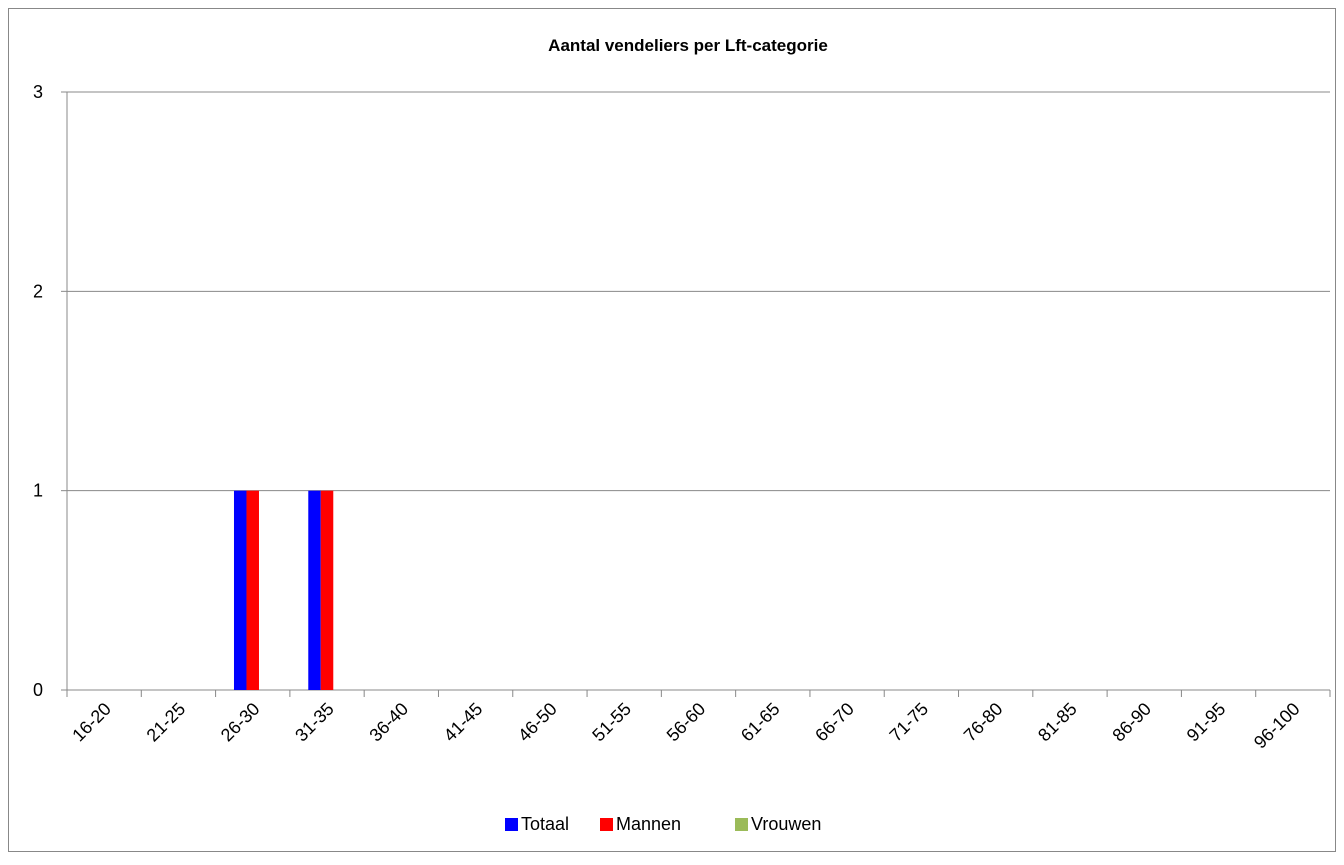 The height and width of the screenshot is (865, 1344). Describe the element at coordinates (648, 824) in the screenshot. I see `legend-label: Mannen` at that location.